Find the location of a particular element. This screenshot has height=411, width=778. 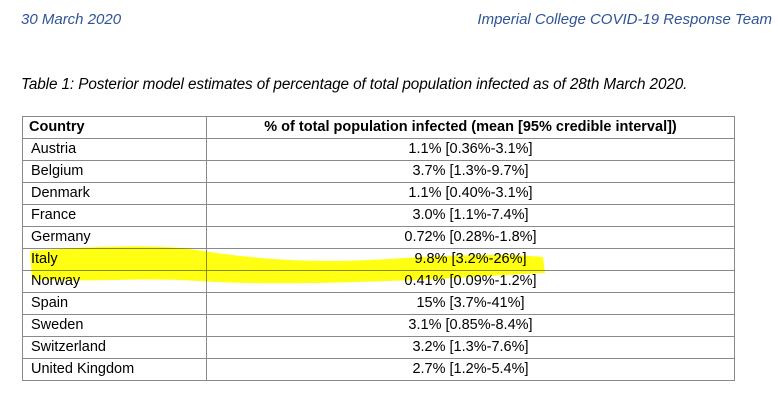

value-cell: 3.1% [0.85%-8.4%] is located at coordinates (470, 325).